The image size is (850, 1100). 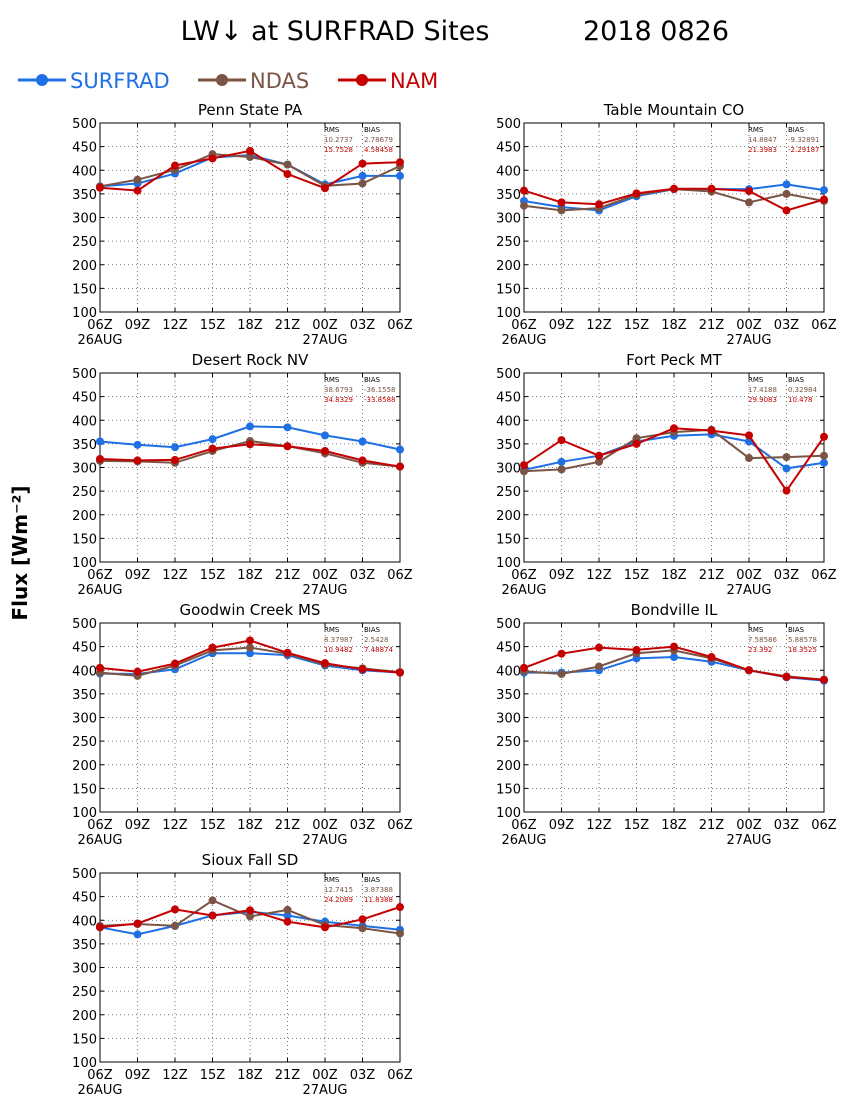 What do you see at coordinates (222, 80) in the screenshot?
I see `legend-marker` at bounding box center [222, 80].